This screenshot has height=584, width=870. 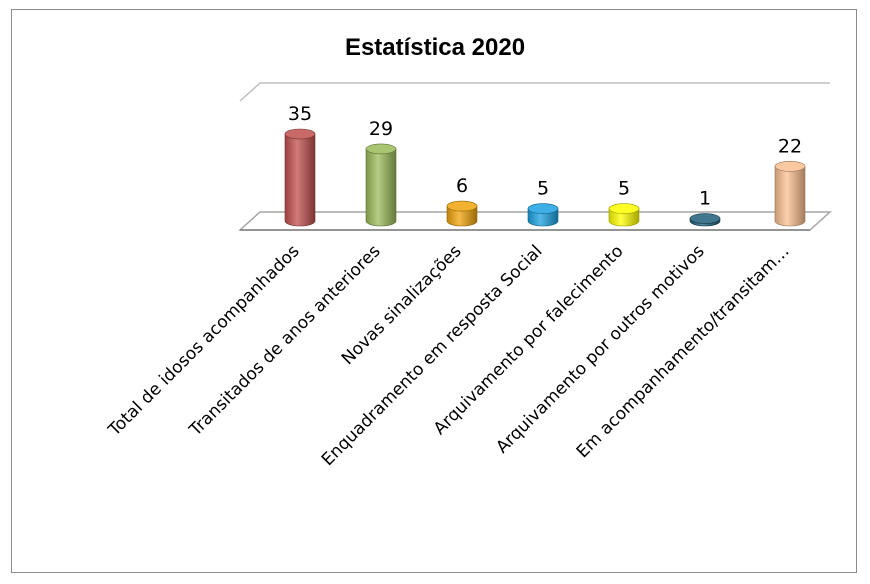 I want to click on data-label-7: 22, so click(x=790, y=146).